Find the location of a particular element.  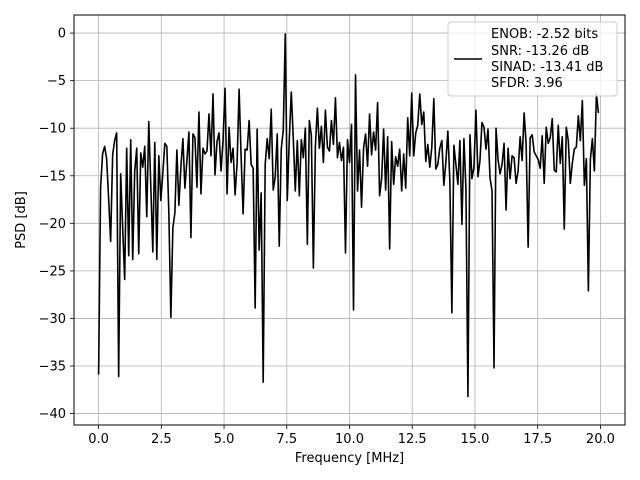

y-tick-label: −20 is located at coordinates (52, 224).